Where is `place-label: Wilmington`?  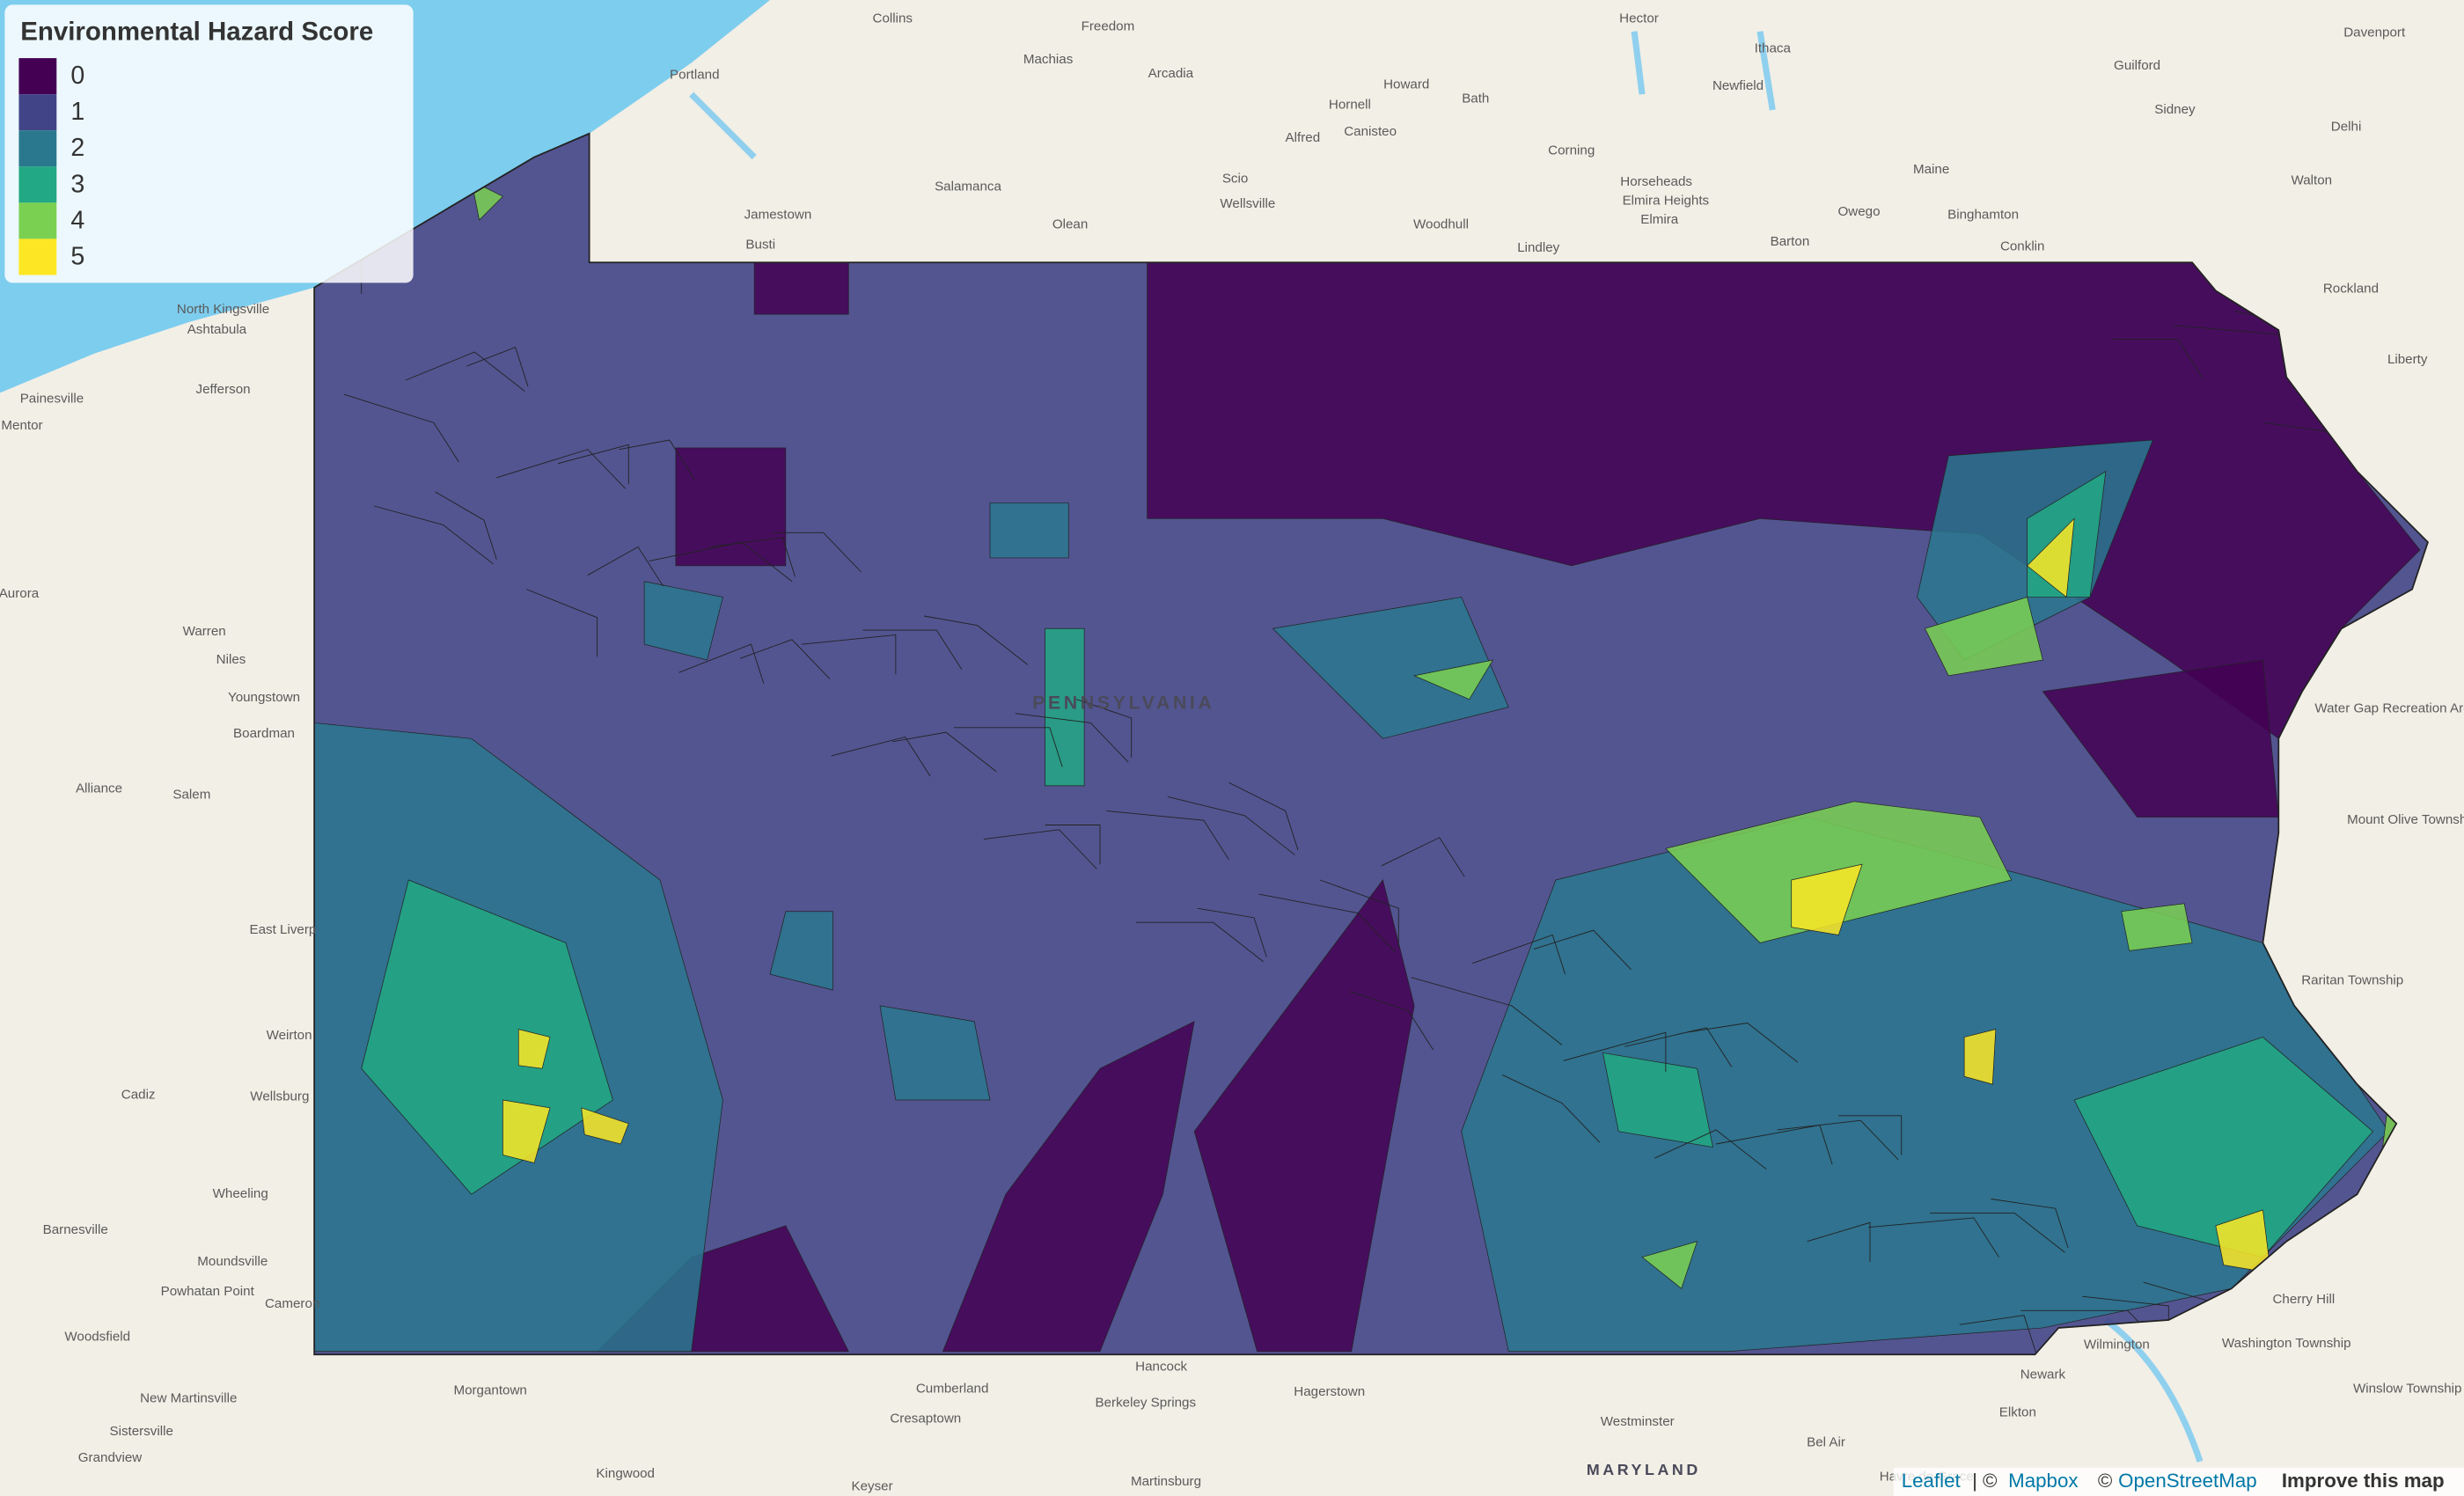
place-label: Wilmington is located at coordinates (2117, 1346).